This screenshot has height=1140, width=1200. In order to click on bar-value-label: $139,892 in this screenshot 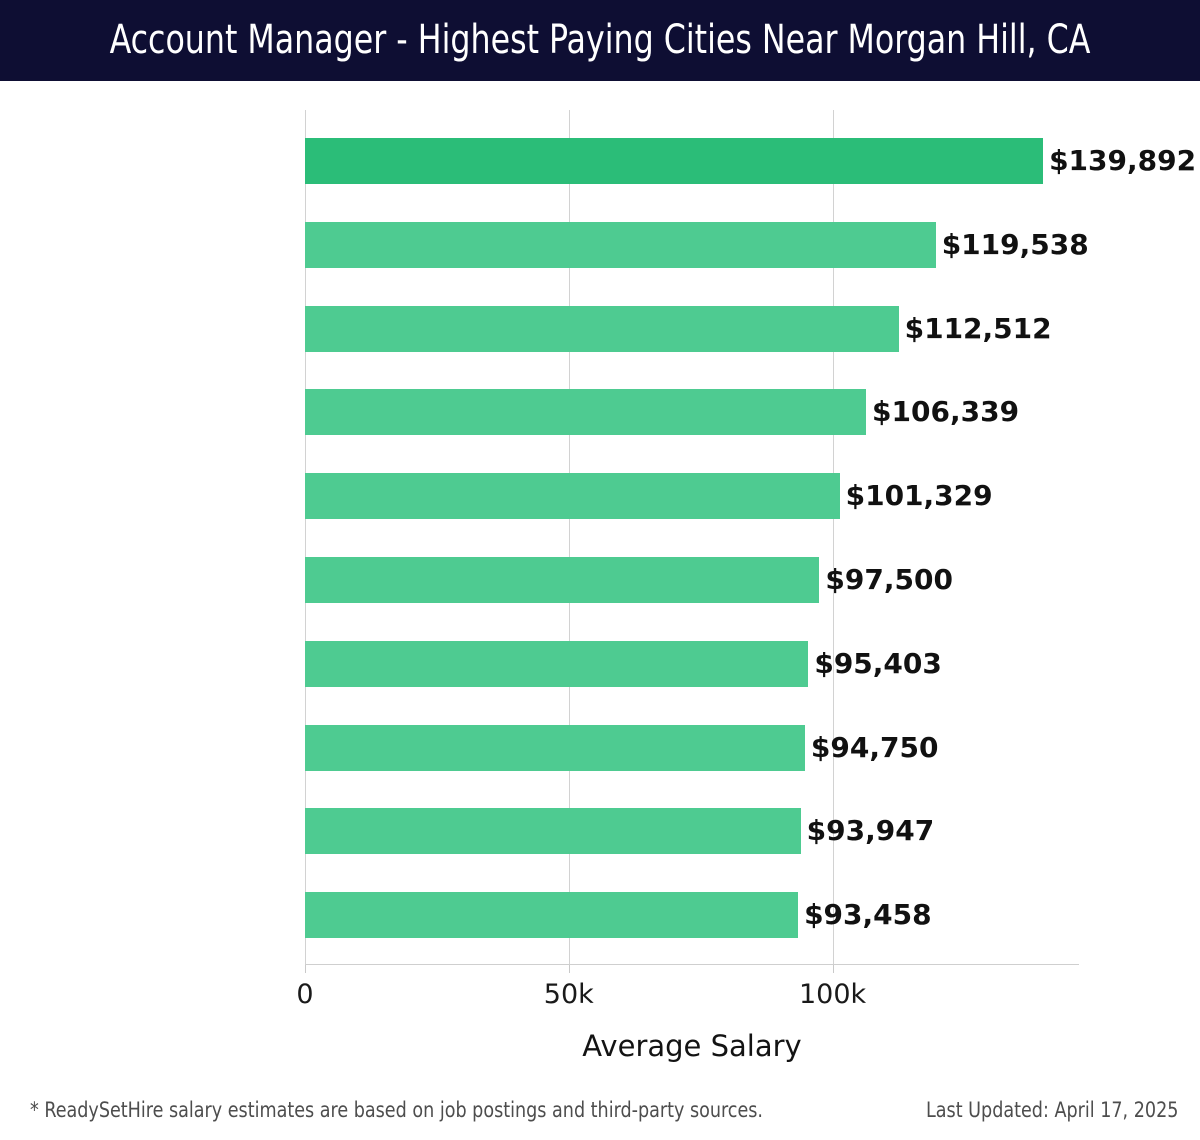, I will do `click(1123, 160)`.